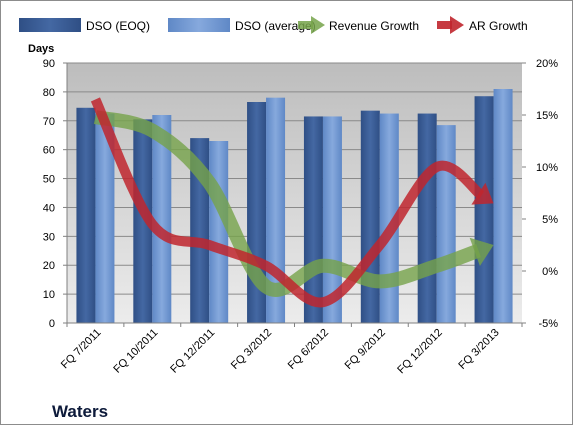 This screenshot has width=575, height=428. What do you see at coordinates (49, 180) in the screenshot?
I see `y-tick-label: 50` at bounding box center [49, 180].